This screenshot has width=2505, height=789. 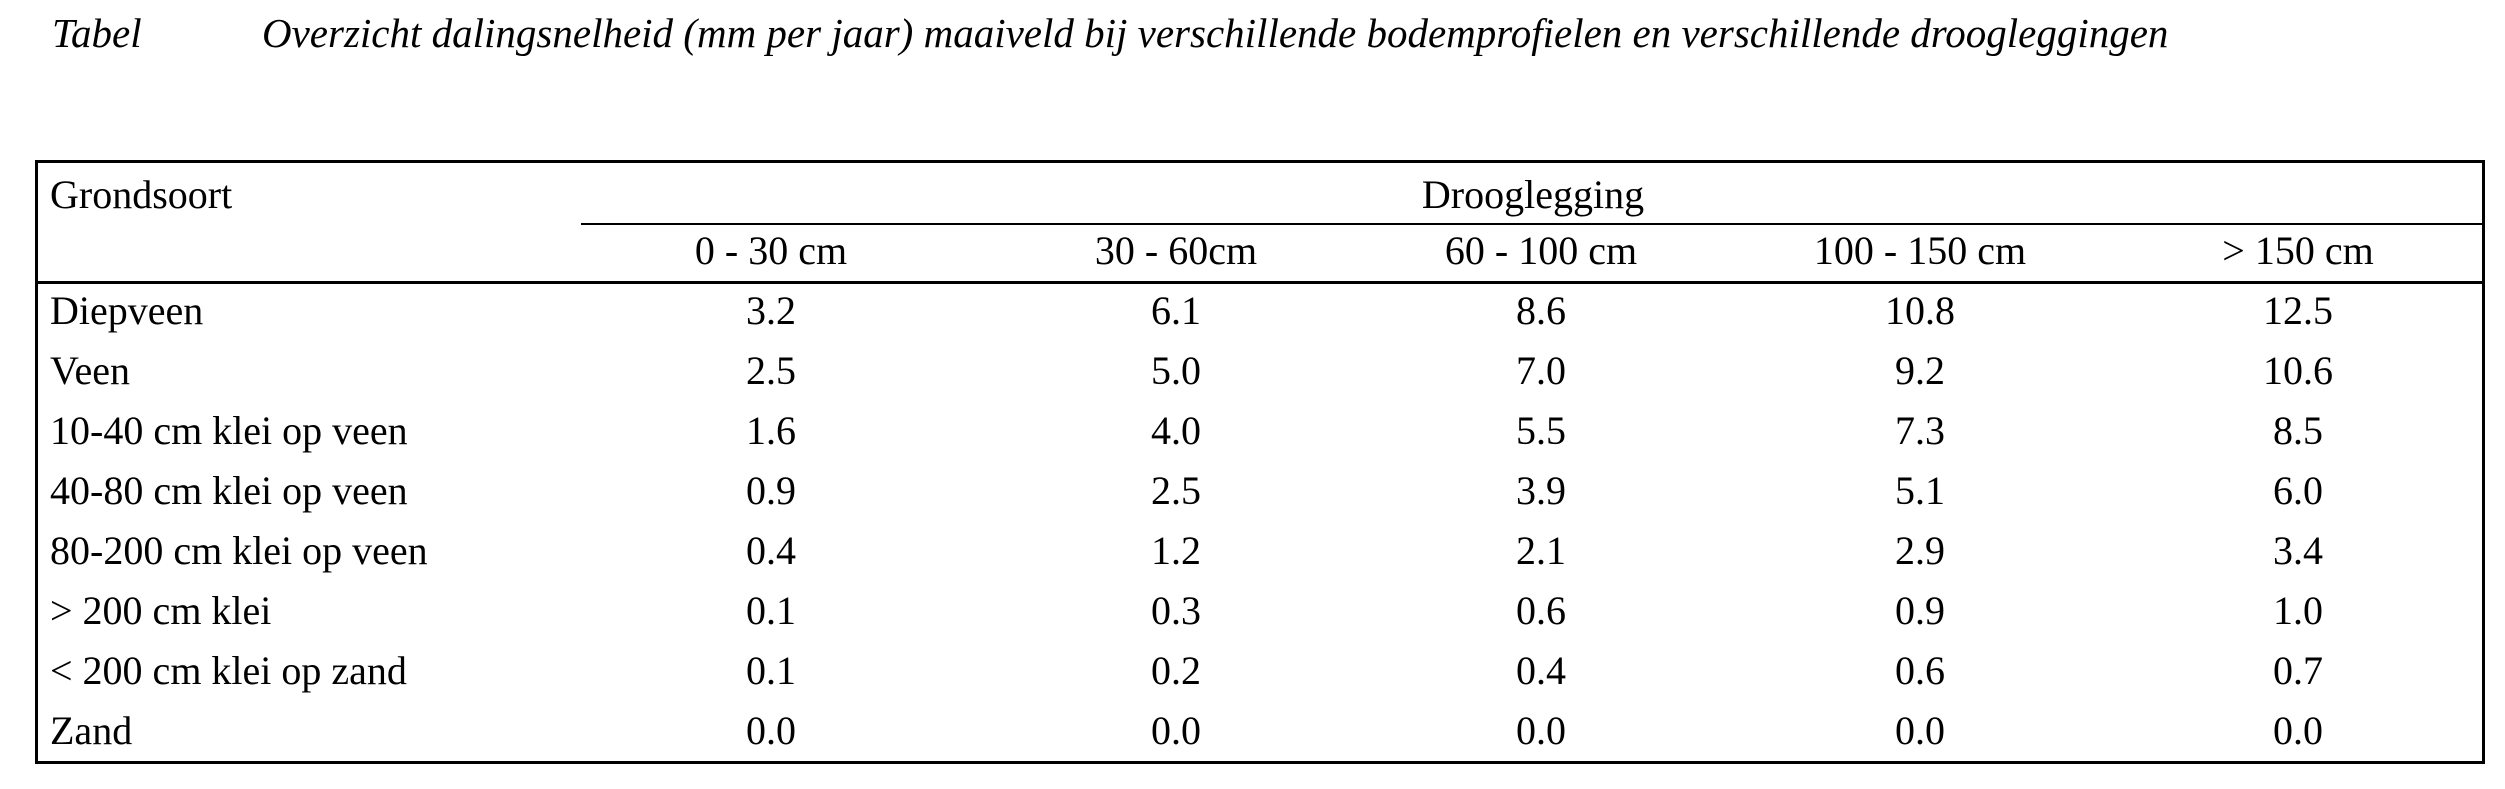 What do you see at coordinates (1176, 430) in the screenshot?
I see `table-cell: 4.0` at bounding box center [1176, 430].